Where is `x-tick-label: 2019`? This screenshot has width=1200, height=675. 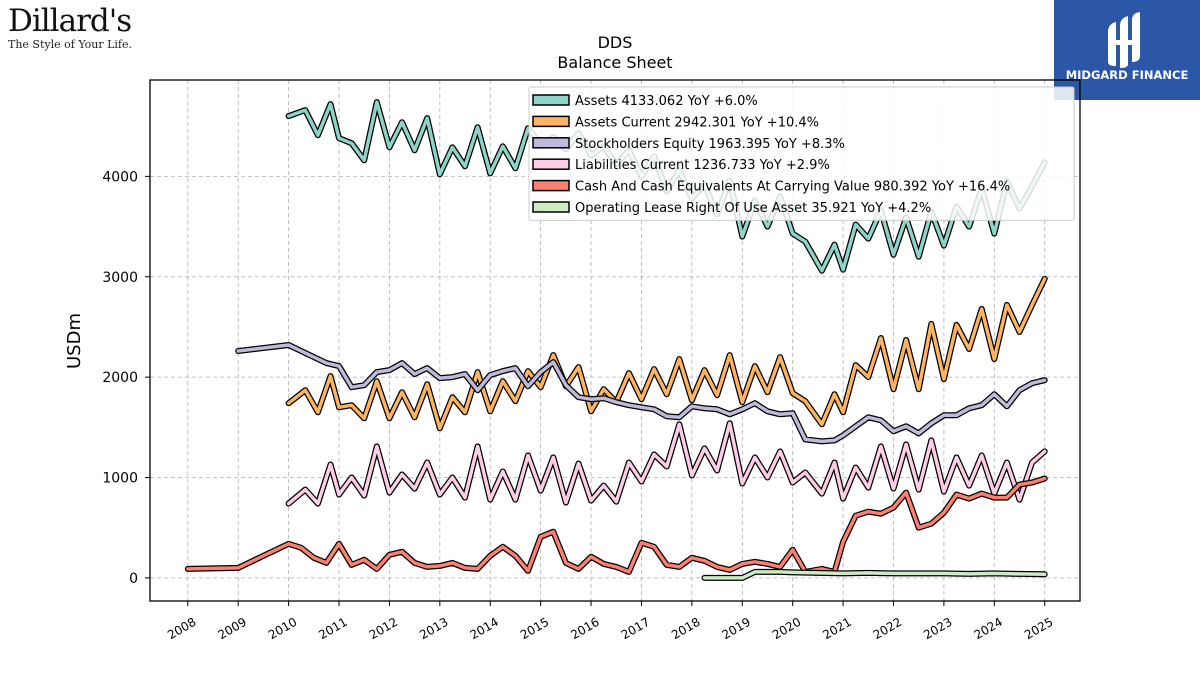 x-tick-label: 2019 is located at coordinates (736, 628).